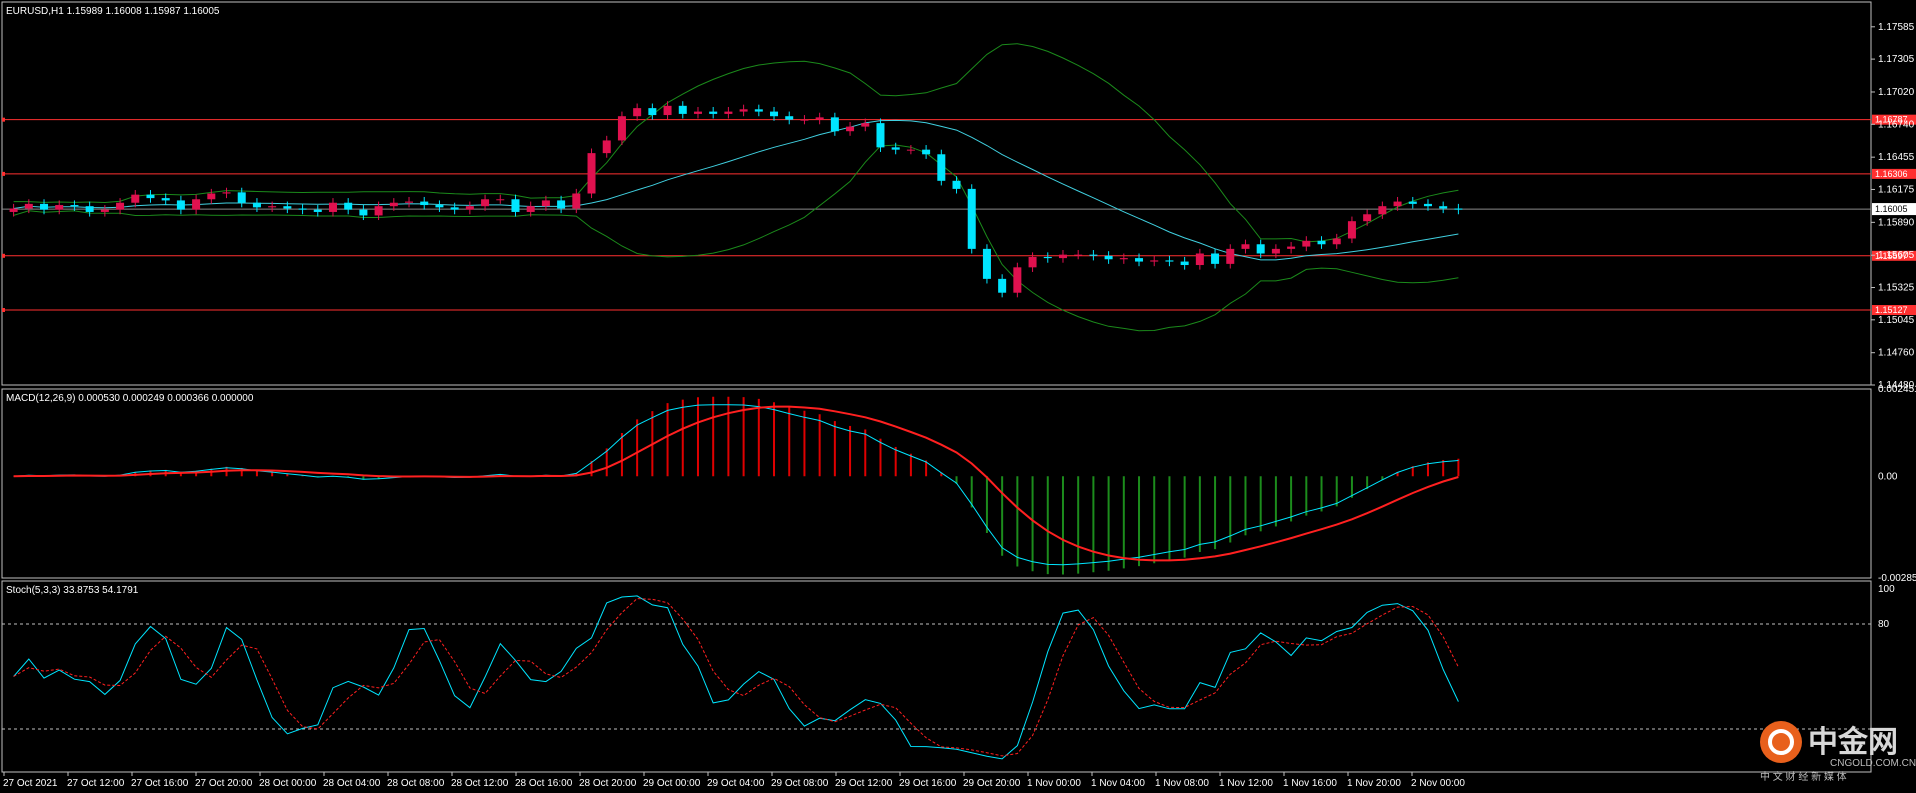 The width and height of the screenshot is (1916, 793). I want to click on time-tick-label: 29 Oct 00:00, so click(672, 783).